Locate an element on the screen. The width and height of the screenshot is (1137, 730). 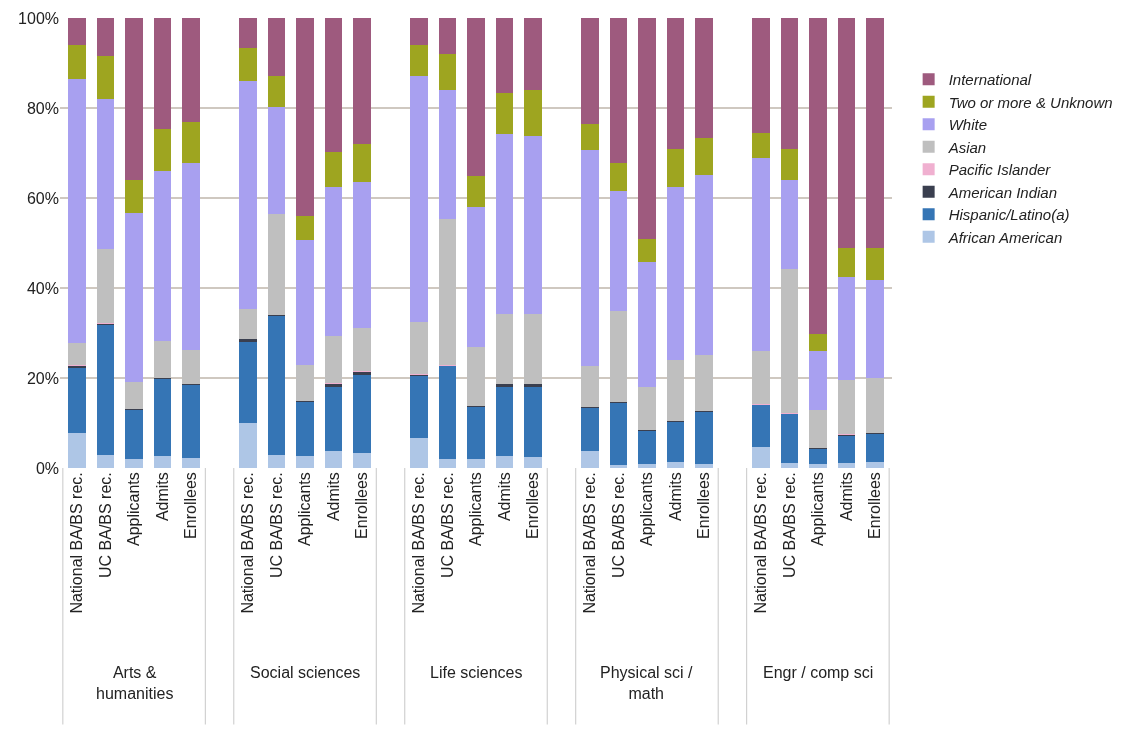
y-tick-label: 100% is located at coordinates (38, 18).